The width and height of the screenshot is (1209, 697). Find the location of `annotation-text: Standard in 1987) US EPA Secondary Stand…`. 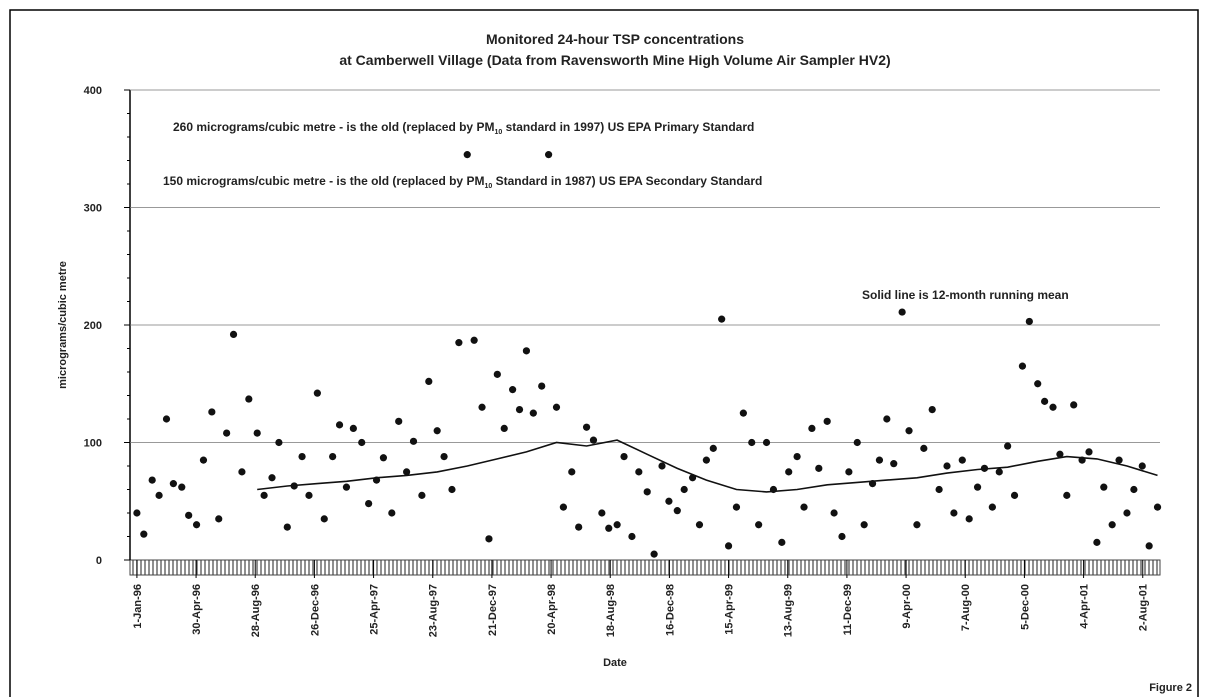

annotation-text: Standard in 1987) US EPA Secondary Stand… is located at coordinates (627, 181).